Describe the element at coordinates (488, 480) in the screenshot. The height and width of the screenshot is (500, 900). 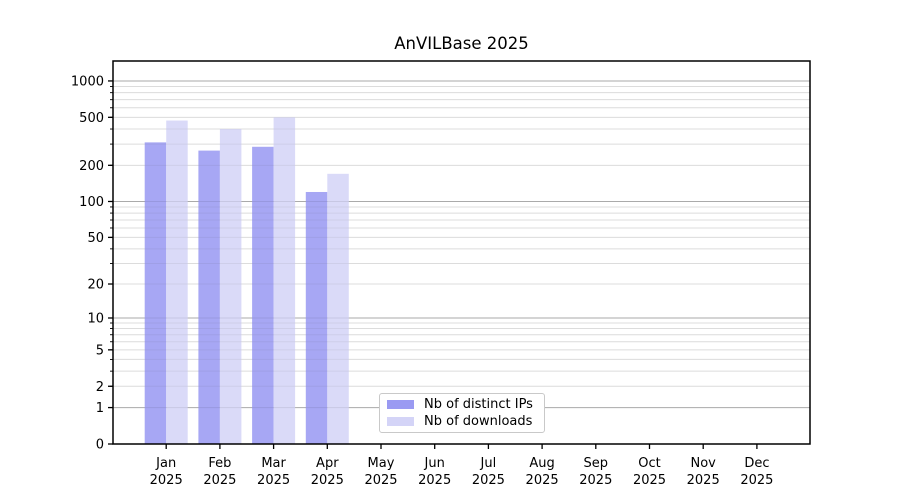
I see `x-tick-label-year-jul: 2025` at that location.